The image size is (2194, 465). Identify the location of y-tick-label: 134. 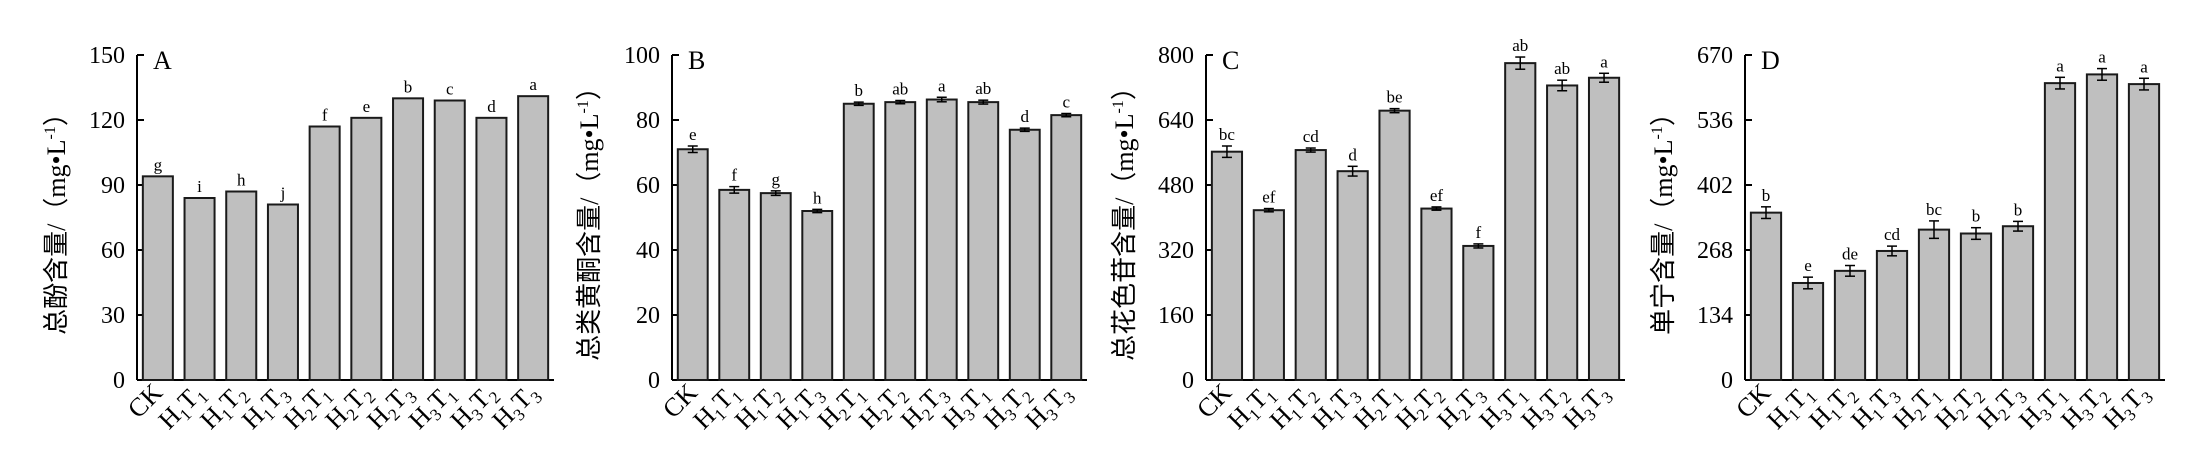
(1715, 316).